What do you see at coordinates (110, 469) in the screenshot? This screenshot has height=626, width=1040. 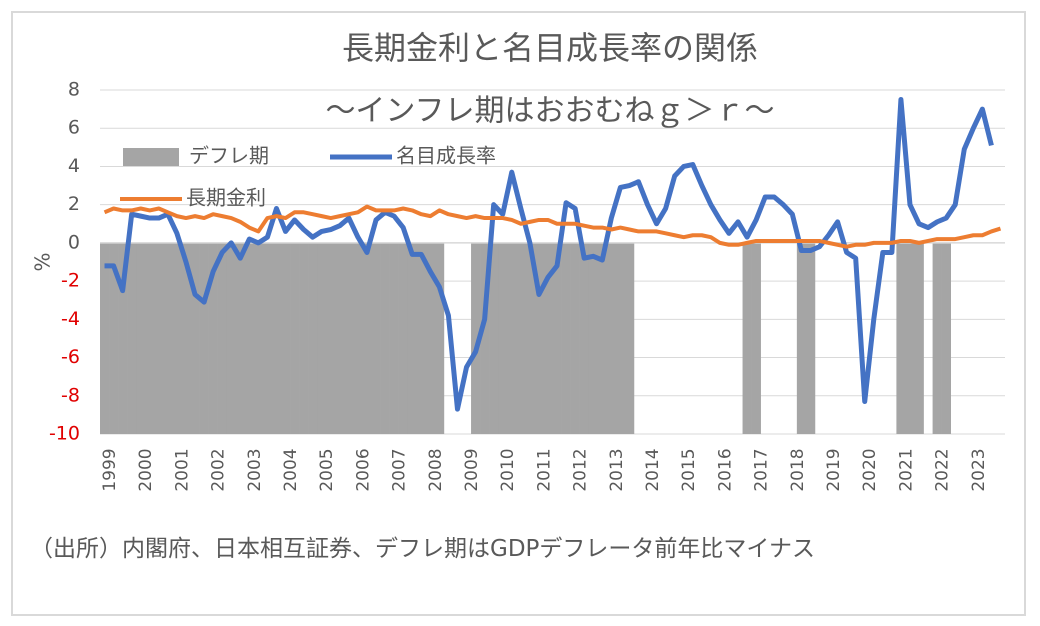 I see `x-tick-label: 1999` at bounding box center [110, 469].